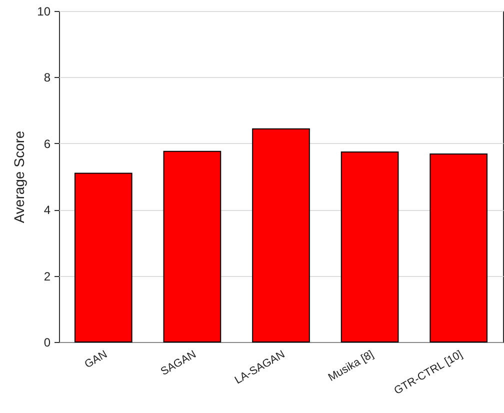 This screenshot has height=413, width=504. Describe the element at coordinates (47, 143) in the screenshot. I see `y-tick-label: 6` at that location.